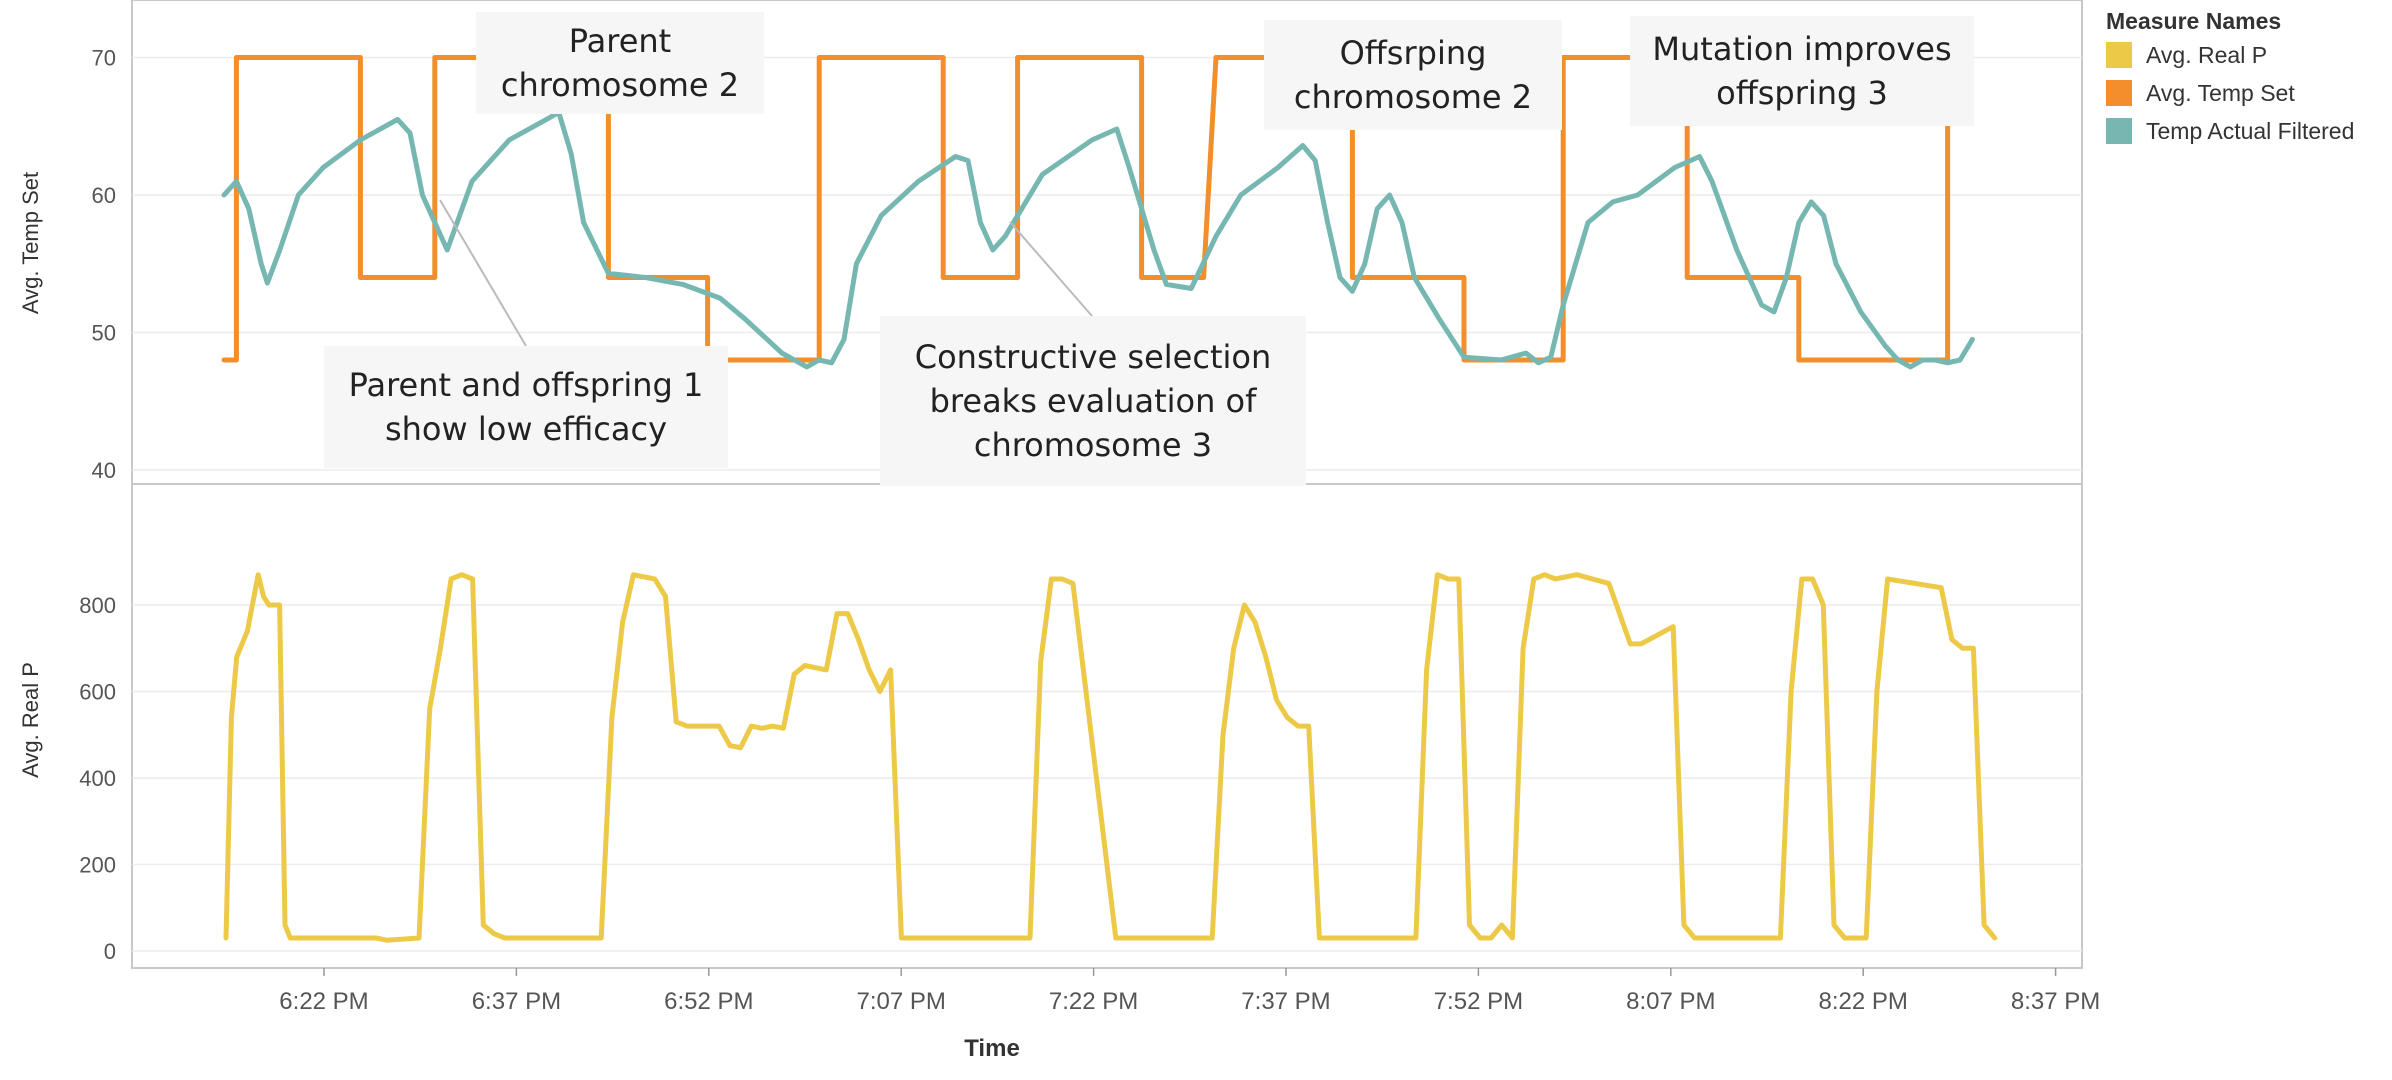  I want to click on legend-label-temp-actual: Temp Actual Filtered, so click(2250, 130).